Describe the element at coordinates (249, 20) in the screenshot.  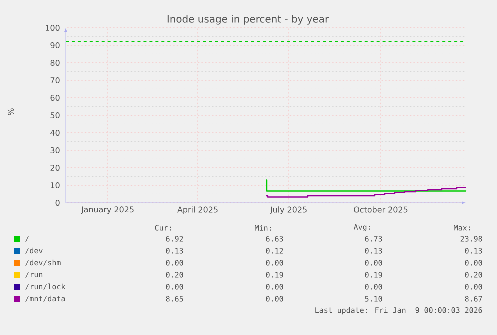
I see `chart-title: Inode usage in percent - by year` at that location.